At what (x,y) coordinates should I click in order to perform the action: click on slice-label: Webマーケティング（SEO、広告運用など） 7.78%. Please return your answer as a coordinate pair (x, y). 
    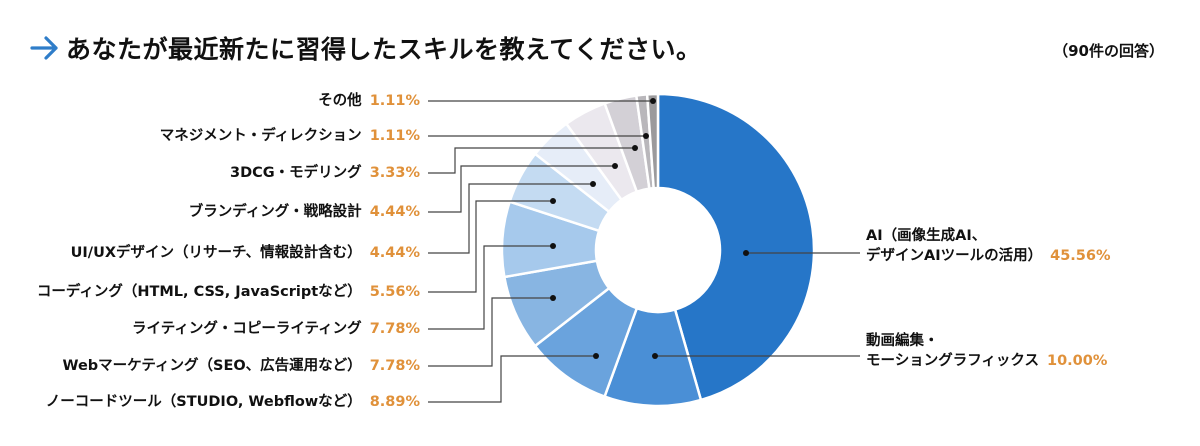
    Looking at the image, I should click on (241, 366).